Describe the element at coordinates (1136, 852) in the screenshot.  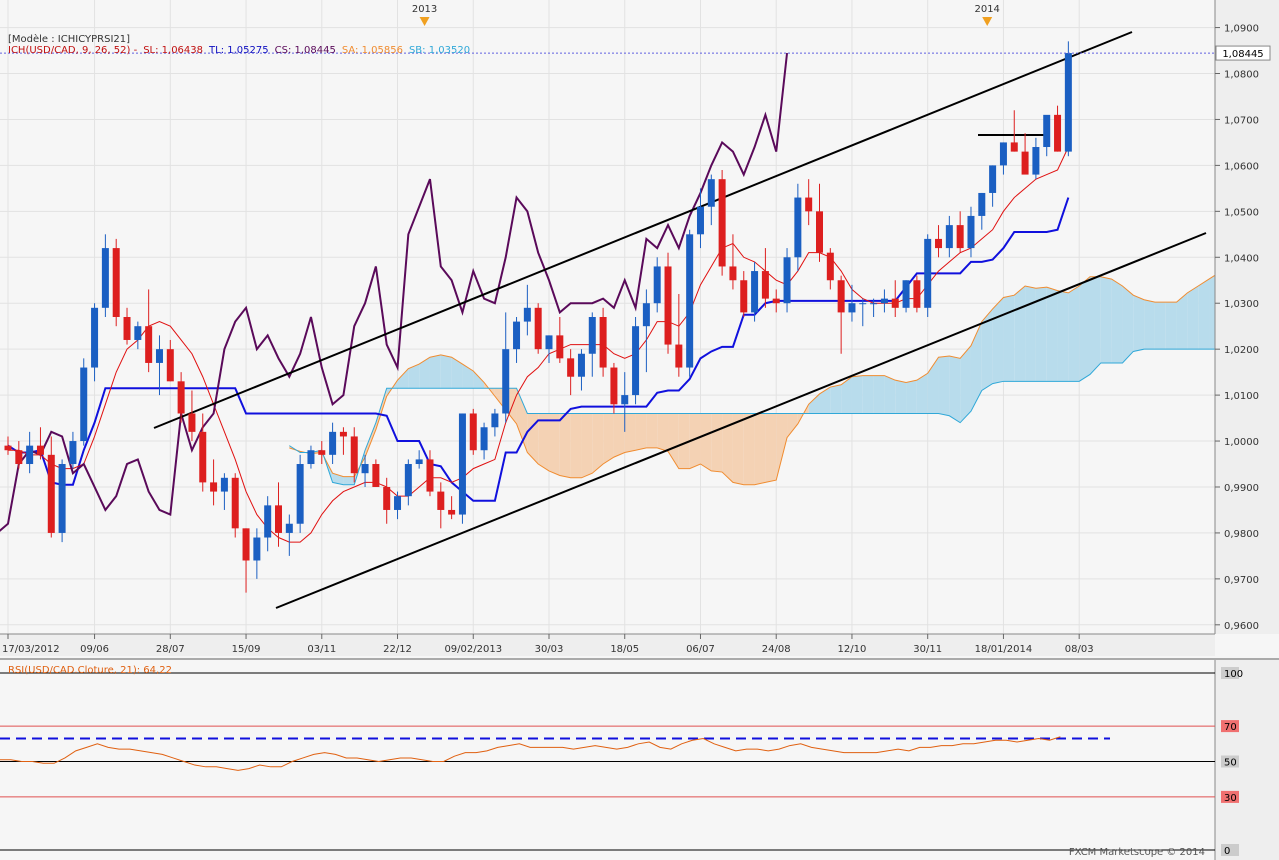
I see `watermark: FXCM Marketscope © 2014` at that location.